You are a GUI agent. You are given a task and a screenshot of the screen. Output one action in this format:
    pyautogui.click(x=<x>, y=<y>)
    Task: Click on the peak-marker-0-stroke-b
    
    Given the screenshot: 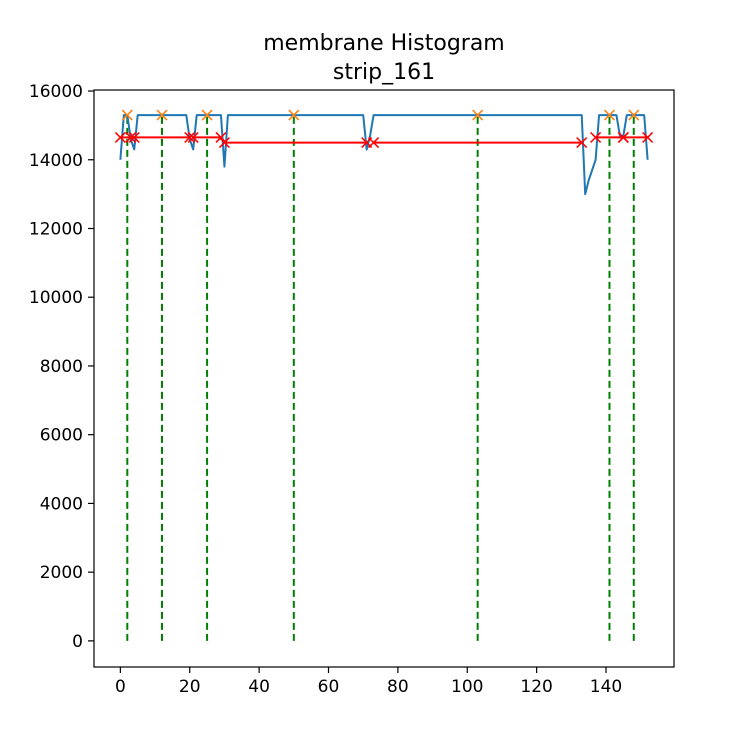 What is the action you would take?
    pyautogui.click(x=127, y=115)
    